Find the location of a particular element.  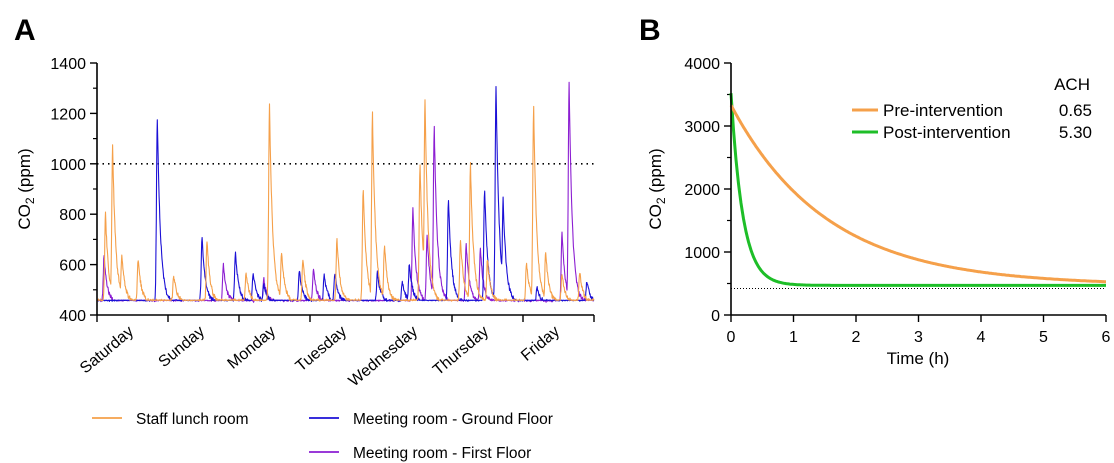

legend-ach-value: 5.30 is located at coordinates (1075, 132).